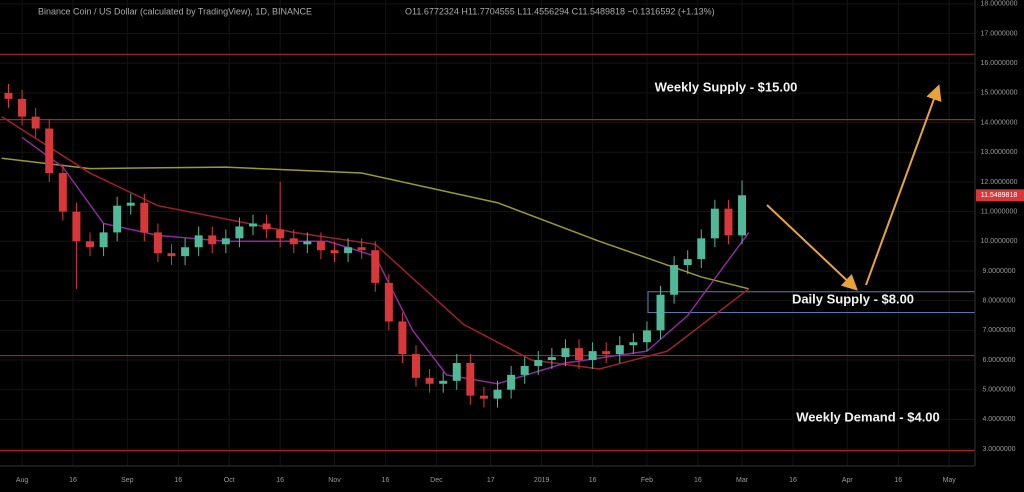 This screenshot has width=1024, height=492. I want to click on x-tick-label: 2019, so click(542, 480).